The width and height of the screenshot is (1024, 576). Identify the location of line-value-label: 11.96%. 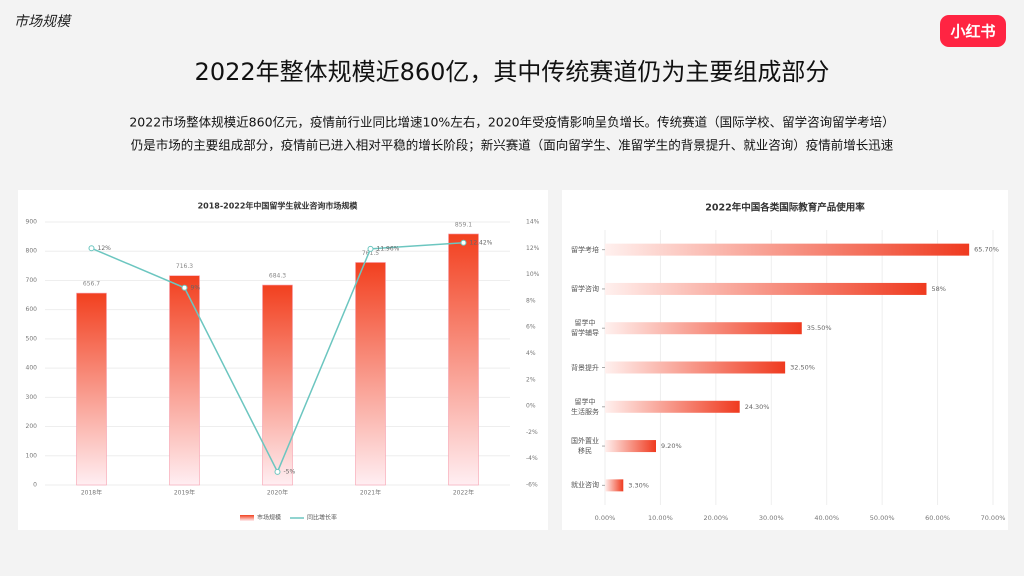
(388, 248).